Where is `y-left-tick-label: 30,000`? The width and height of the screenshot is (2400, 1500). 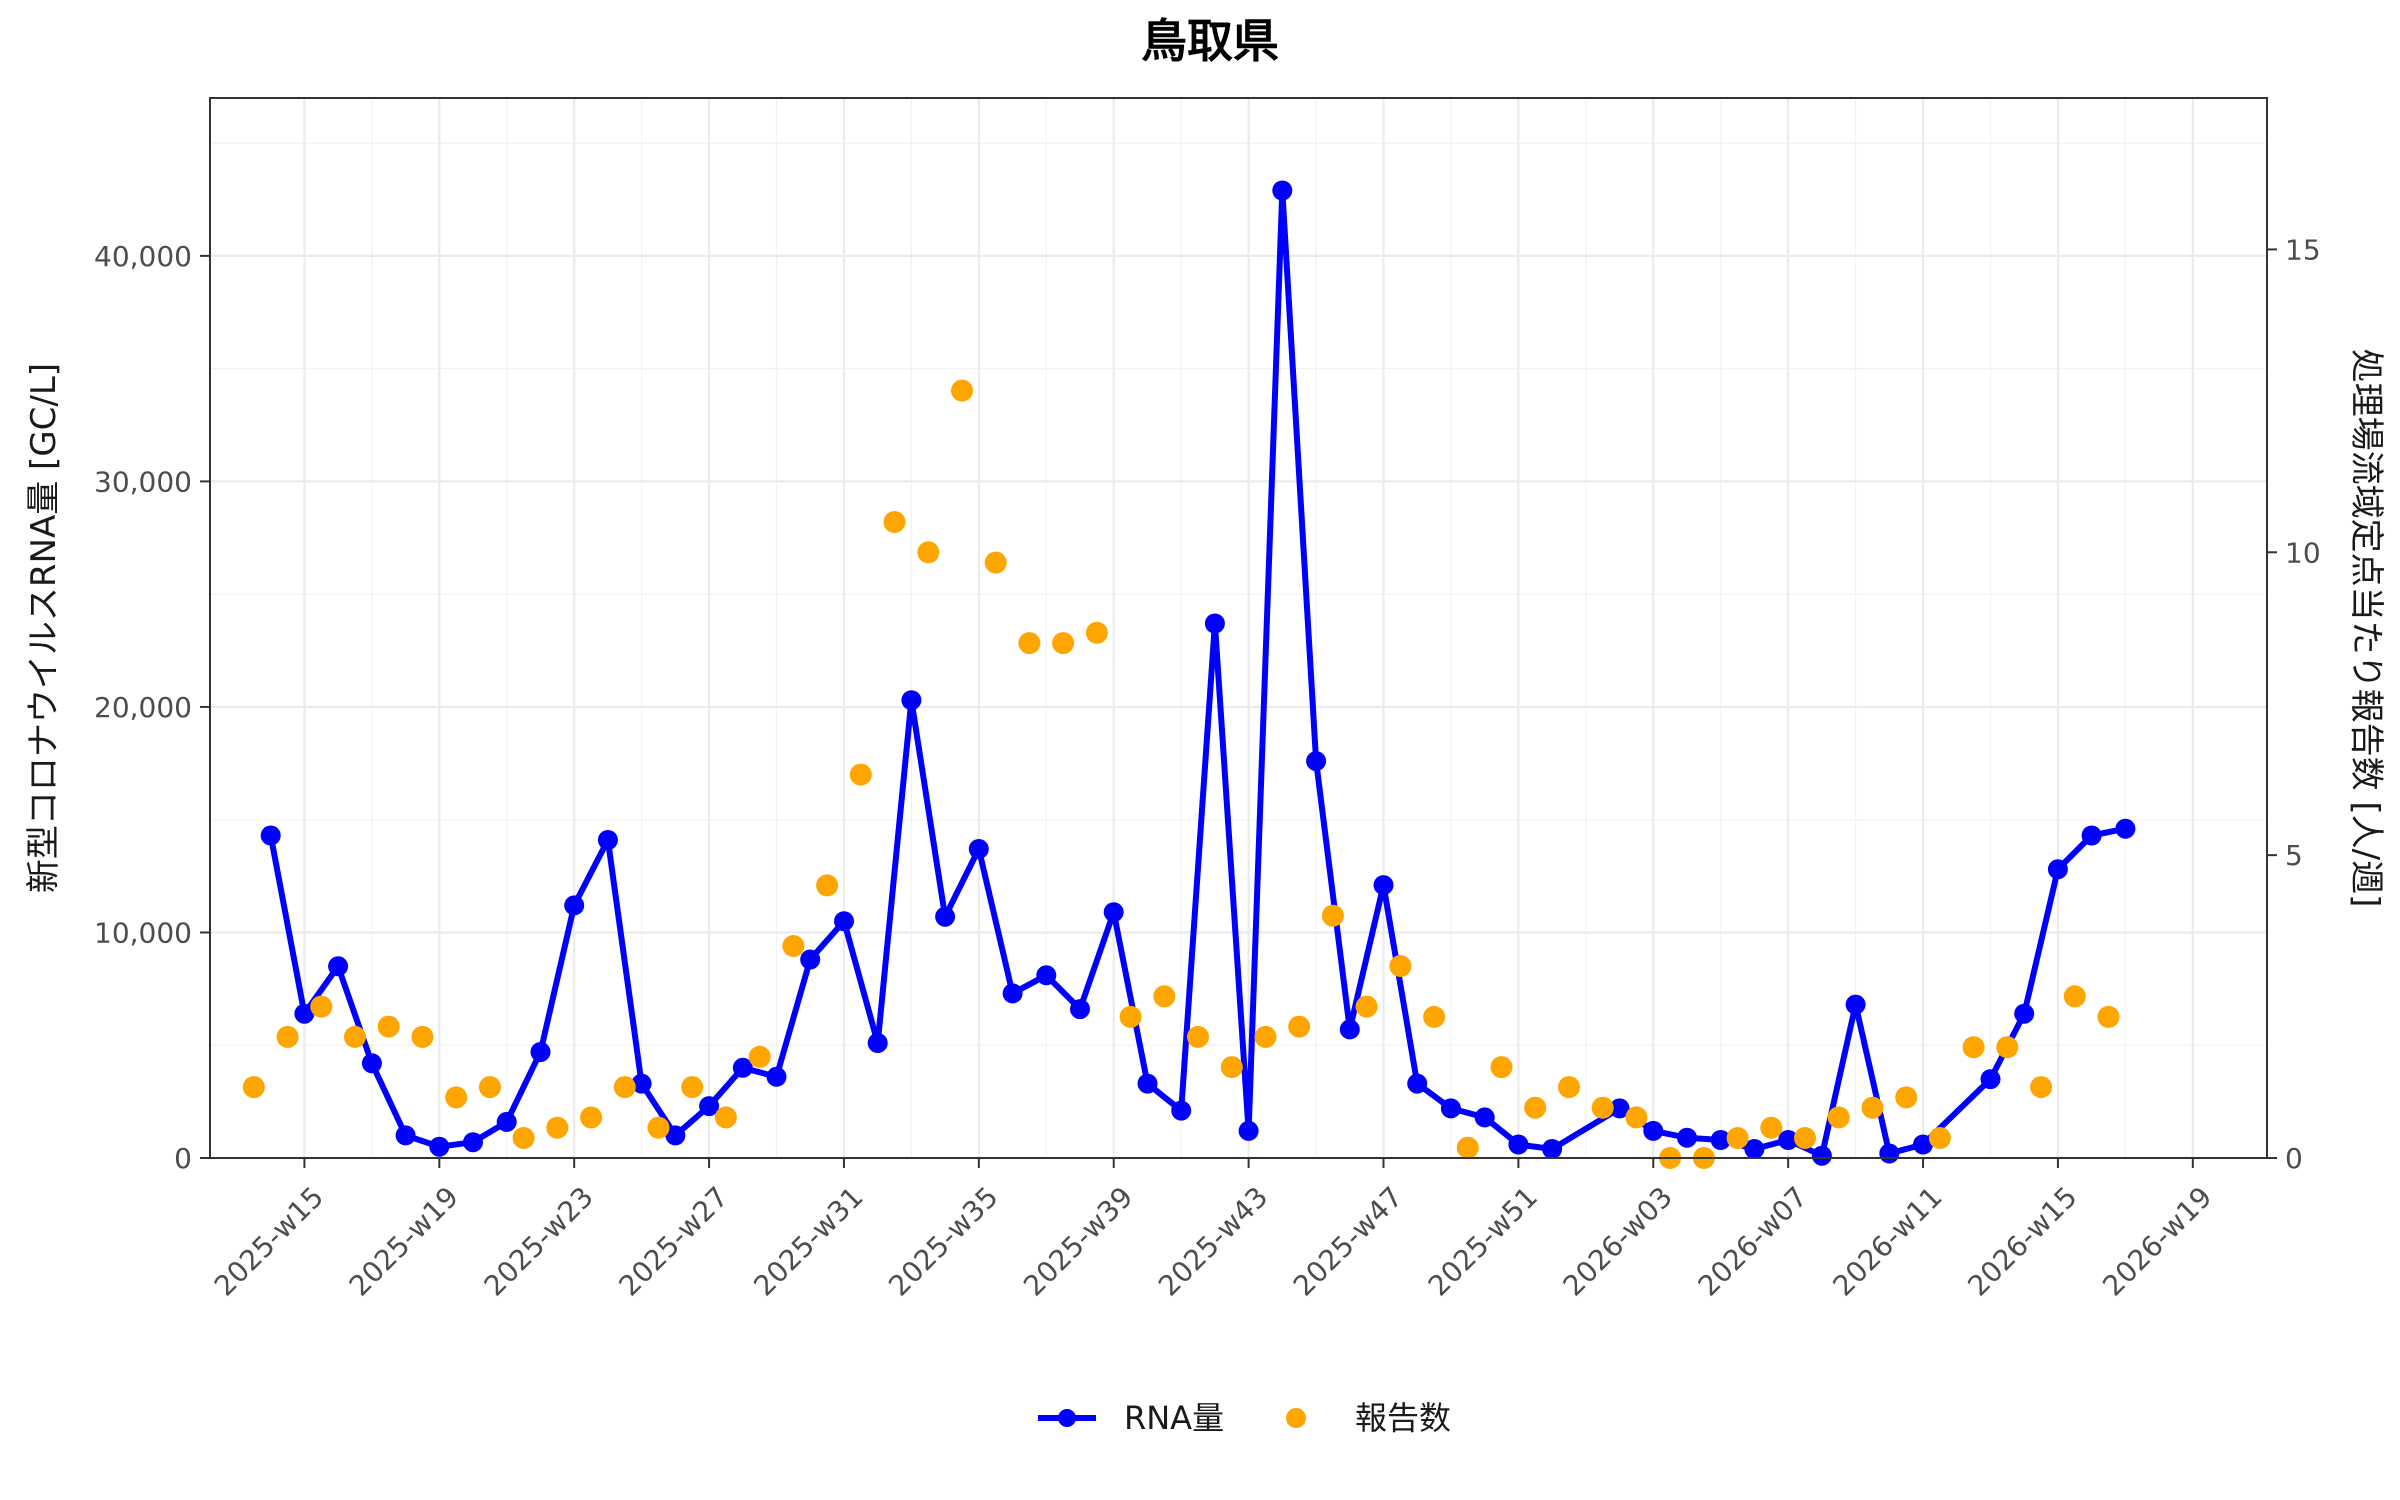
y-left-tick-label: 30,000 is located at coordinates (143, 481).